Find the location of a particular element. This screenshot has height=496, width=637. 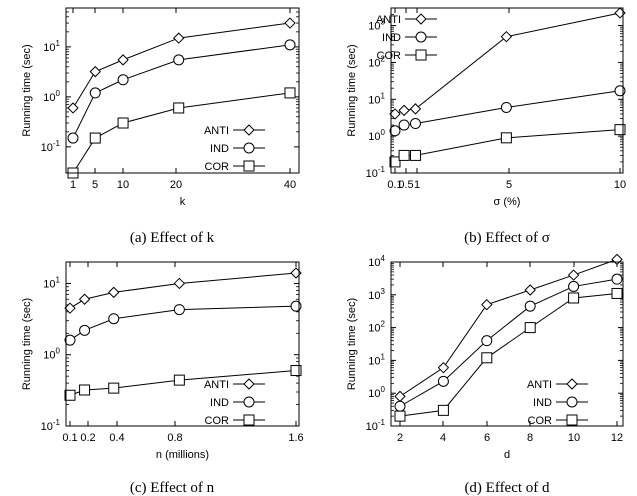

x-tick-label: 1 is located at coordinates (73, 185).